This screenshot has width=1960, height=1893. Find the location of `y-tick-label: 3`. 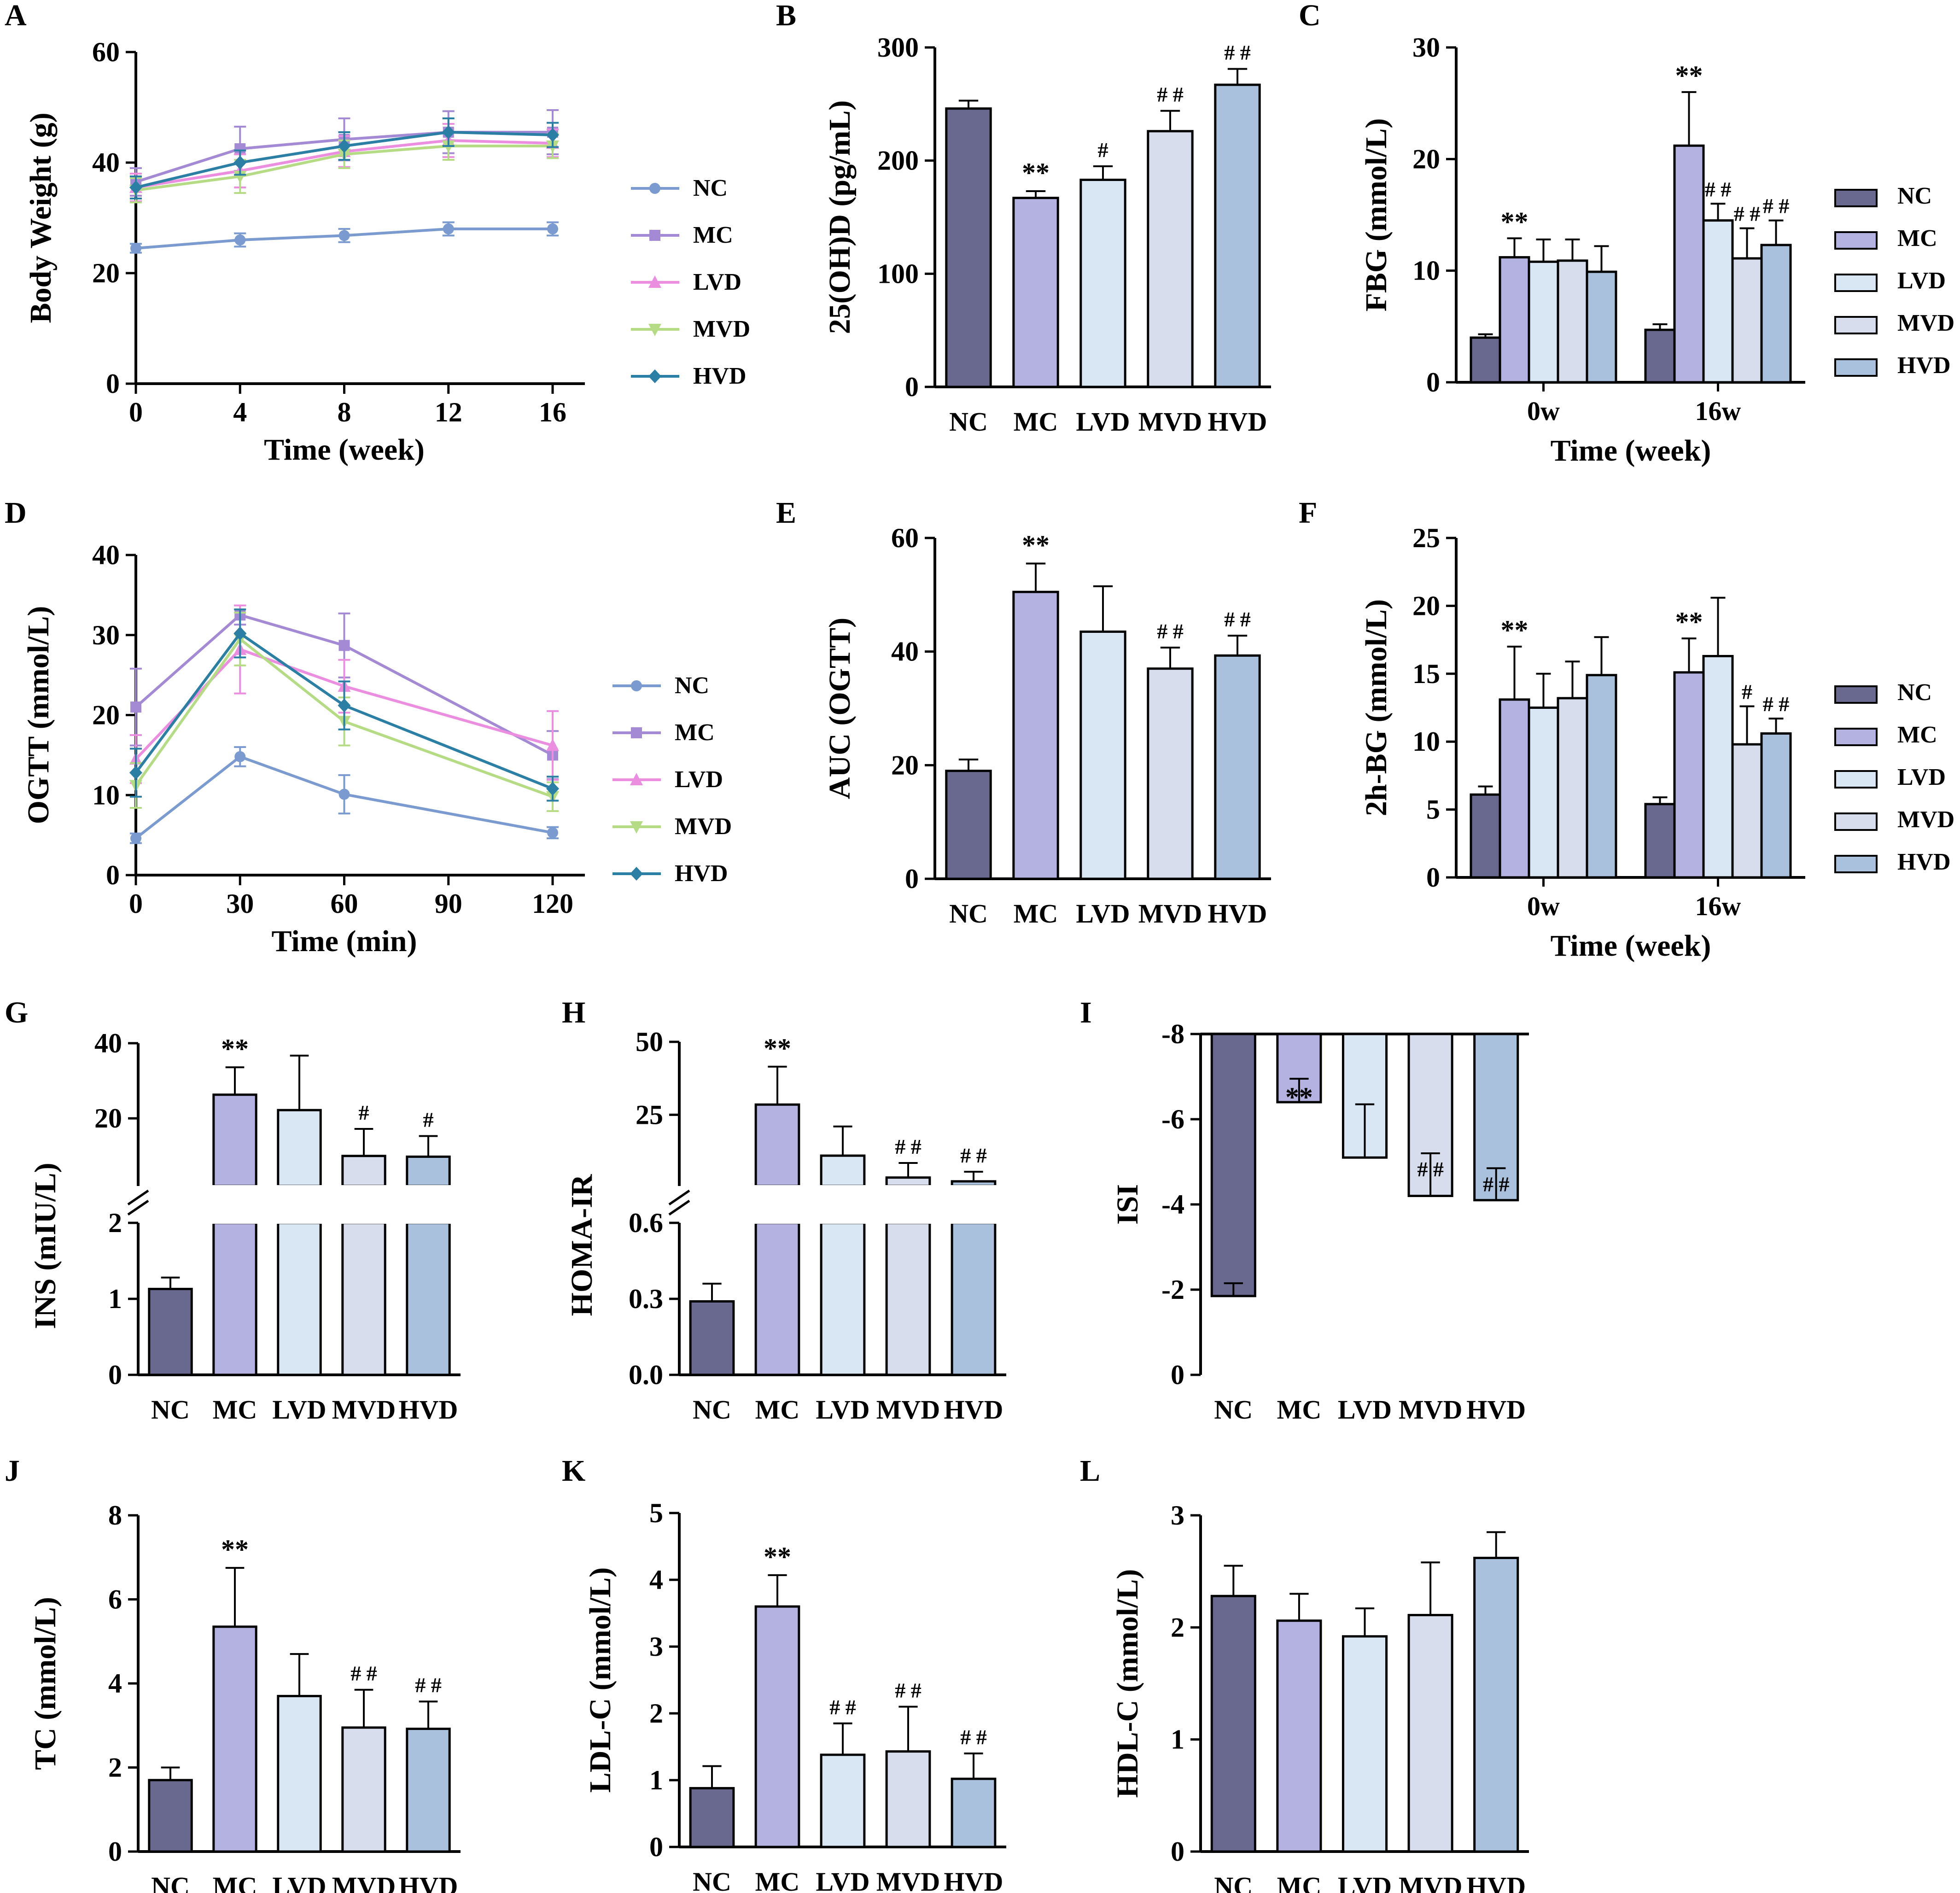

y-tick-label: 3 is located at coordinates (1177, 1515).